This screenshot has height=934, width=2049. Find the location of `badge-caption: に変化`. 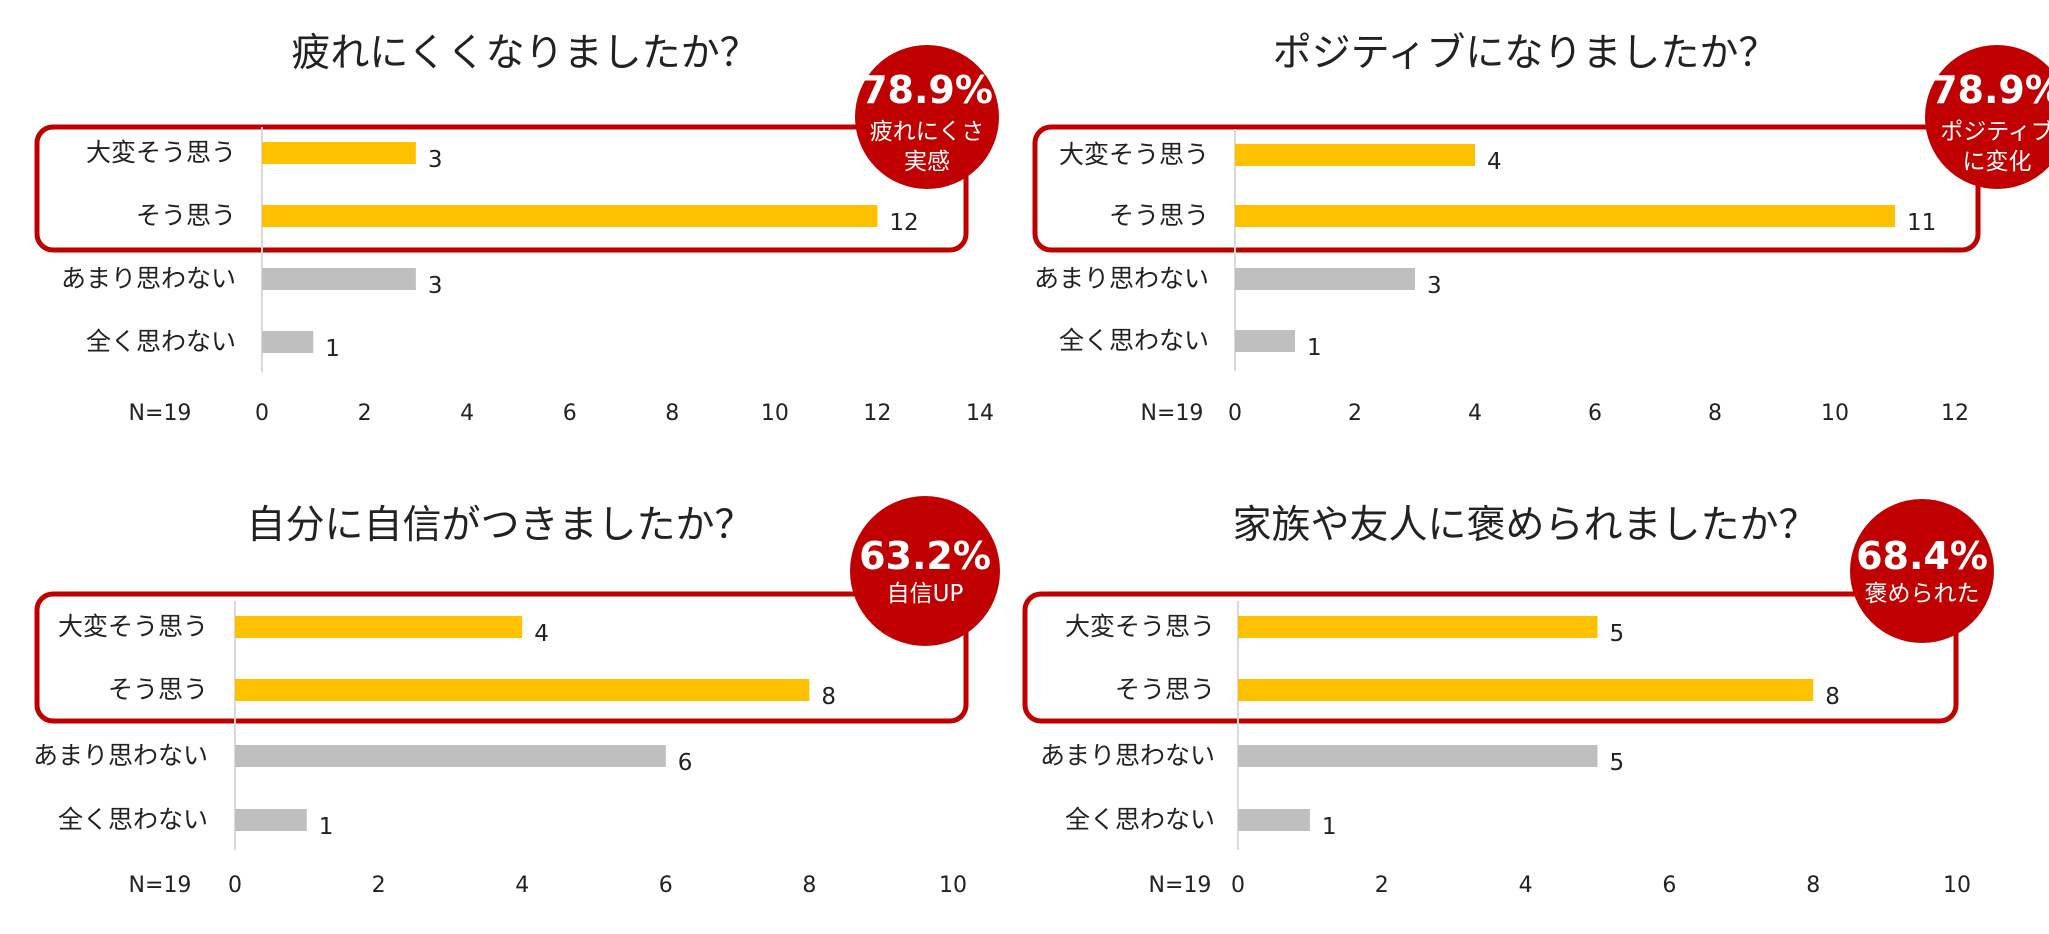

badge-caption: に変化 is located at coordinates (1997, 162).